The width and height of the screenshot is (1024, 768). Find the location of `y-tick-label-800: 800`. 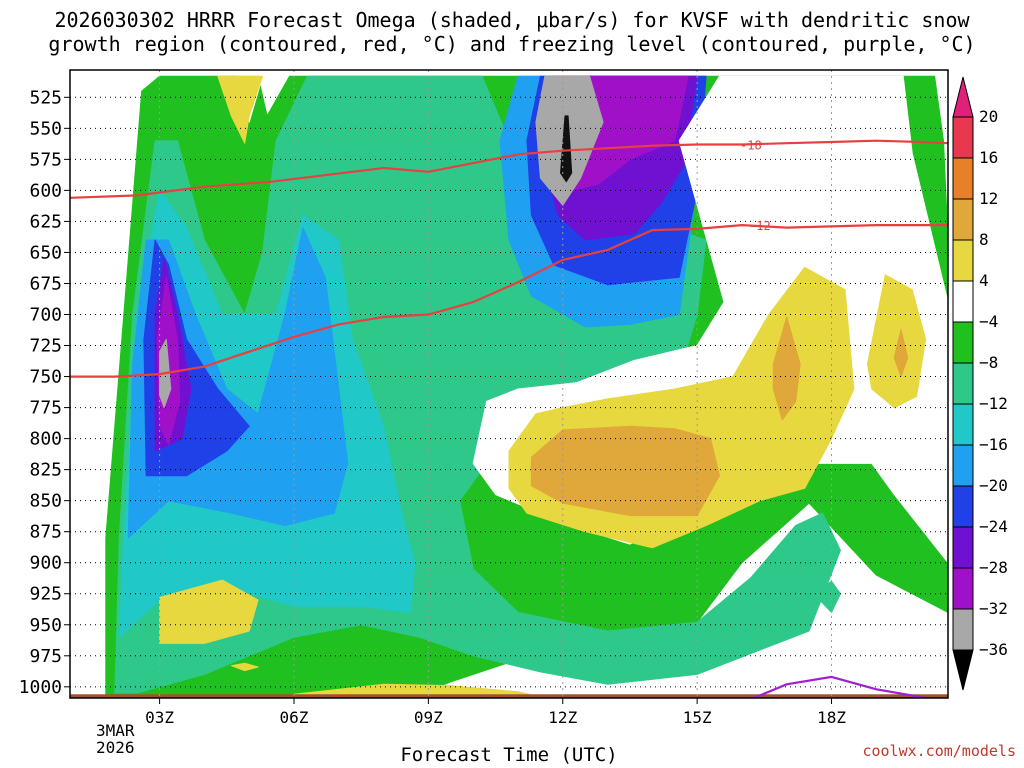

y-tick-label-800: 800 is located at coordinates (45, 439).